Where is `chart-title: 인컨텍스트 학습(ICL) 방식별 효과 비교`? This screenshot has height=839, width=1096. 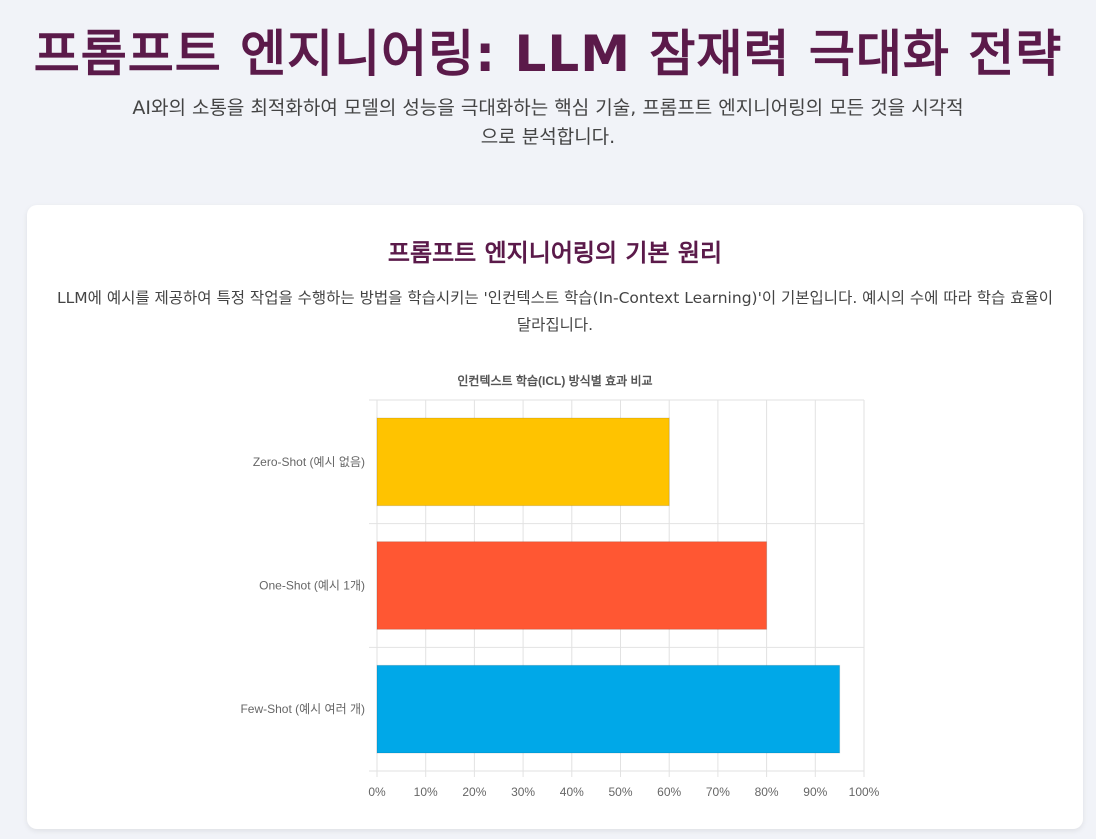
chart-title: 인컨텍스트 학습(ICL) 방식별 효과 비교 is located at coordinates (554, 380).